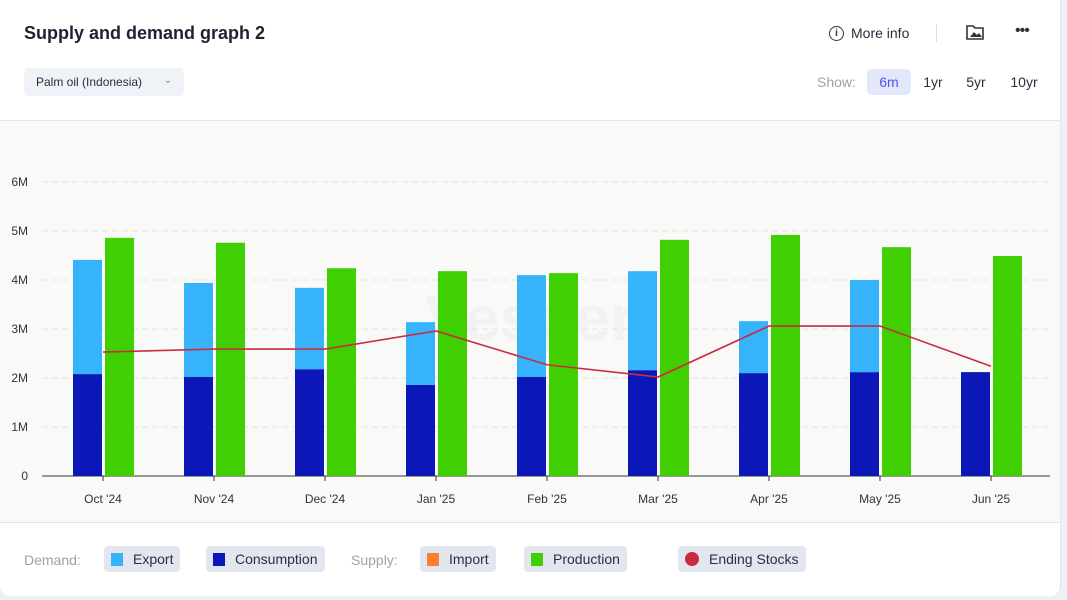 The height and width of the screenshot is (600, 1067). I want to click on ending-stocks-line, so click(547, 351).